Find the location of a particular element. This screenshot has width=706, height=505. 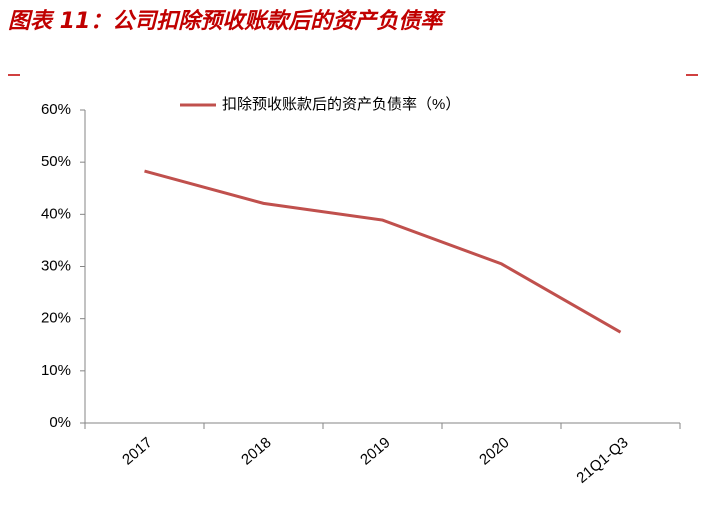

y-tick-label: 60% is located at coordinates (56, 109).